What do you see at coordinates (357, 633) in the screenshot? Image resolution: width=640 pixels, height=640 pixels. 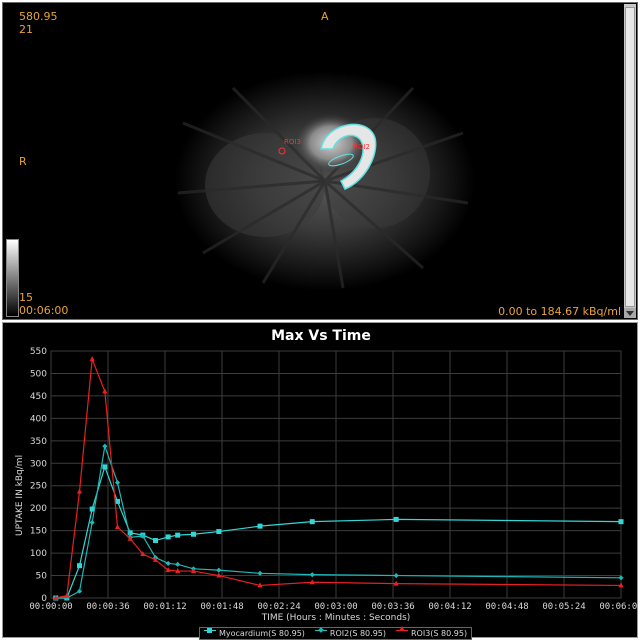 I see `legend-label: ROI2(S 80.95)` at bounding box center [357, 633].